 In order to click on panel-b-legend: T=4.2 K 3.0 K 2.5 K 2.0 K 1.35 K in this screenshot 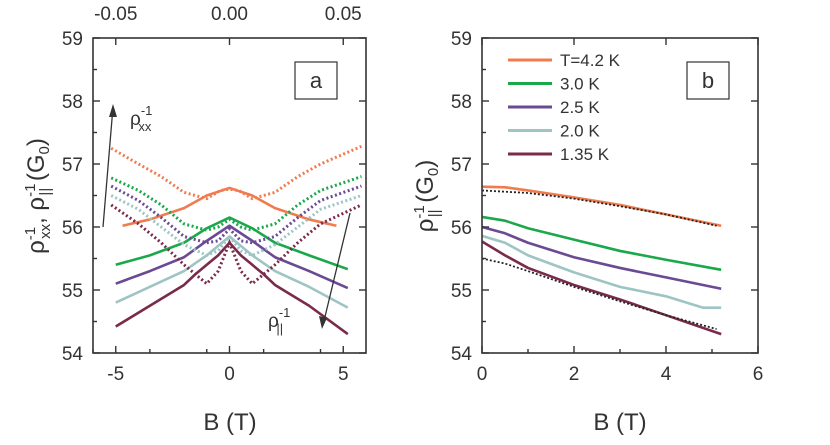, I will do `click(564, 107)`.